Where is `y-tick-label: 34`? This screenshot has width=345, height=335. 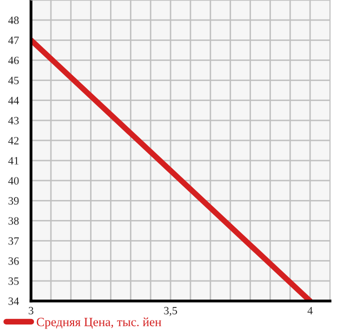 y-tick-label: 34 is located at coordinates (13, 301).